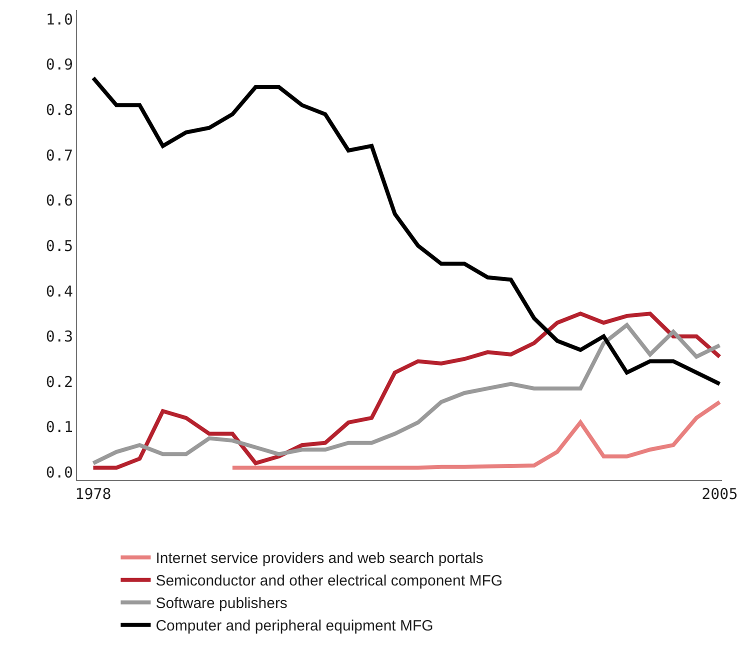 The width and height of the screenshot is (740, 651). What do you see at coordinates (59, 245) in the screenshot?
I see `y-tick-label: 0.5` at bounding box center [59, 245].